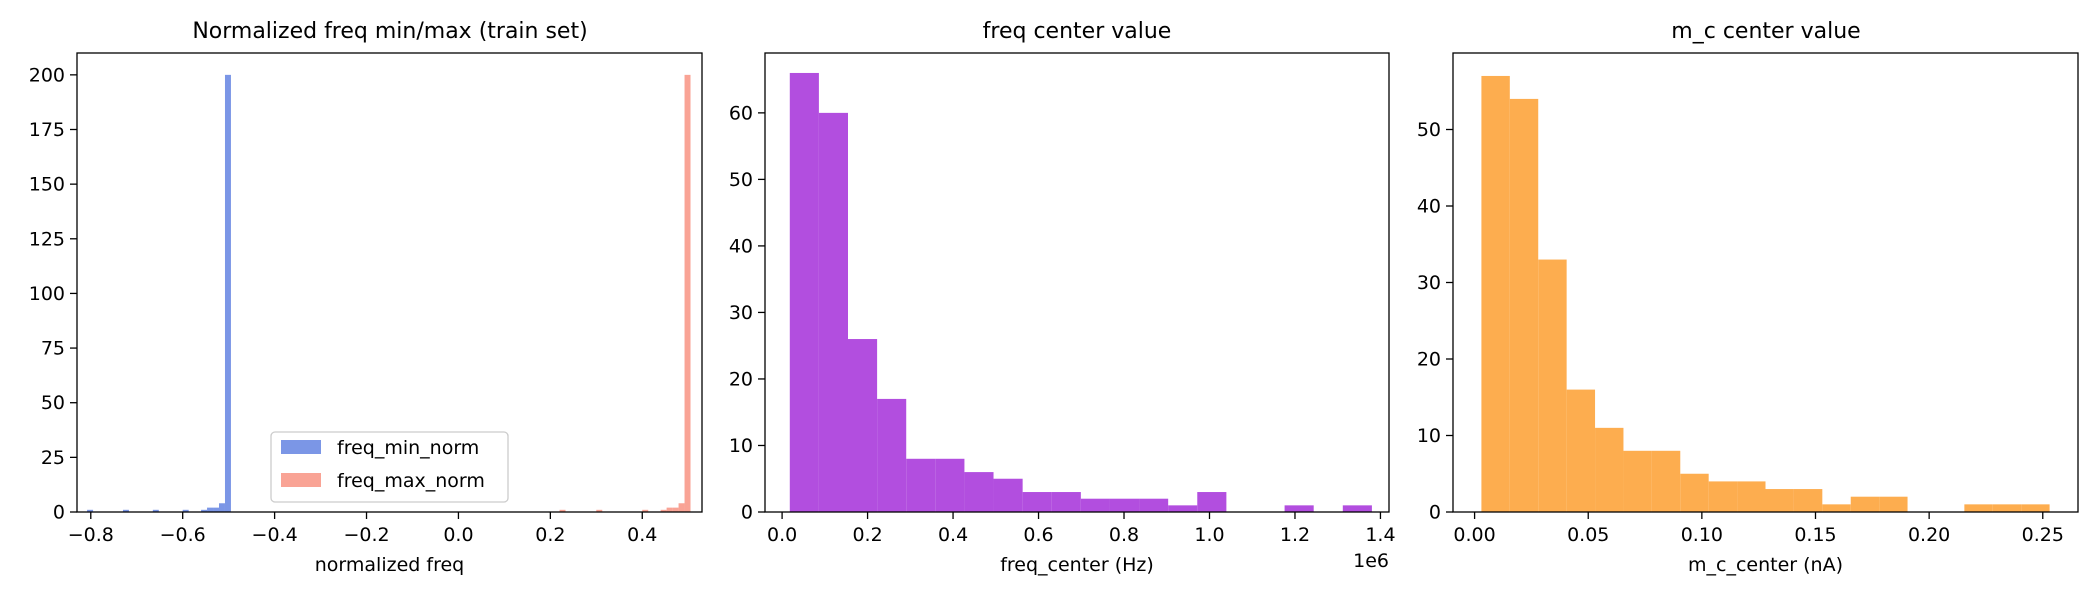 Image resolution: width=2100 pixels, height=600 pixels. What do you see at coordinates (389, 31) in the screenshot?
I see `chart-title: Normalized freq min/max (train set)` at bounding box center [389, 31].